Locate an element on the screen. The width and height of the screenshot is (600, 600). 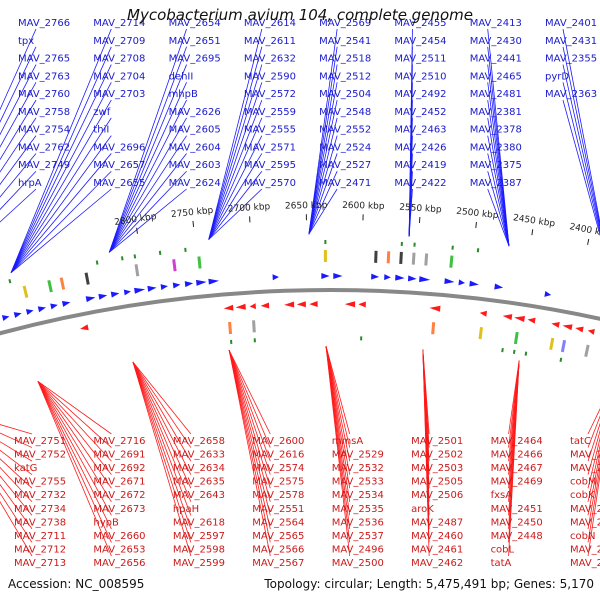
gene-label: MAV_2760 is located at coordinates (44, 94).